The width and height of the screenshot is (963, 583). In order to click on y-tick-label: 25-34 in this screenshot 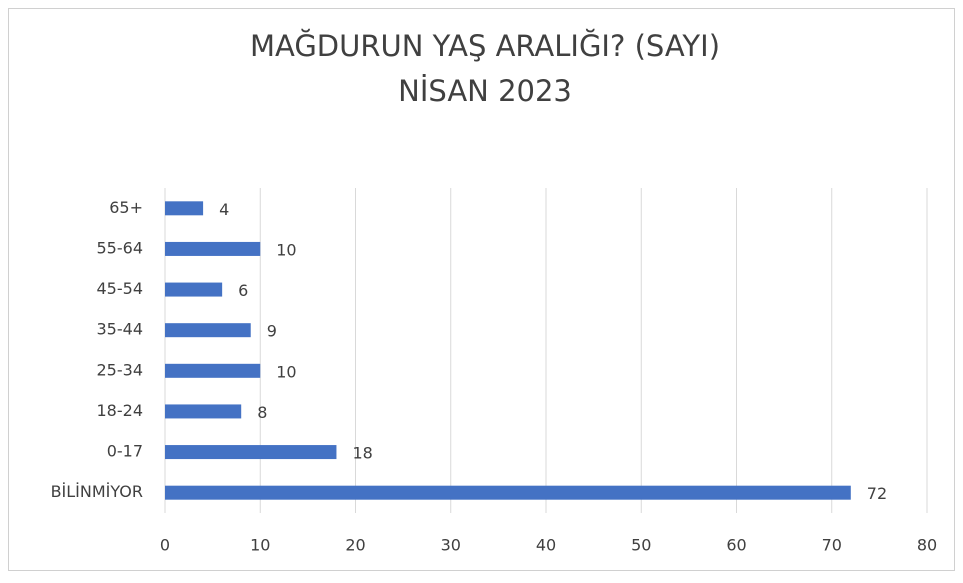, I will do `click(120, 369)`.